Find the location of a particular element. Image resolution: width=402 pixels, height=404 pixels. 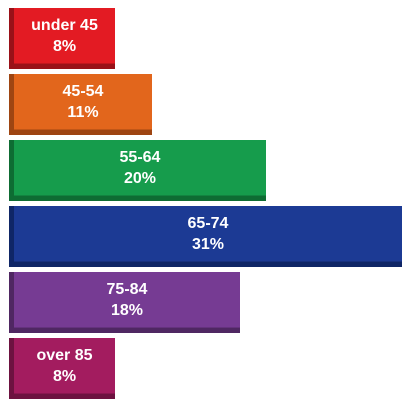

value-label: 11% is located at coordinates (83, 112).